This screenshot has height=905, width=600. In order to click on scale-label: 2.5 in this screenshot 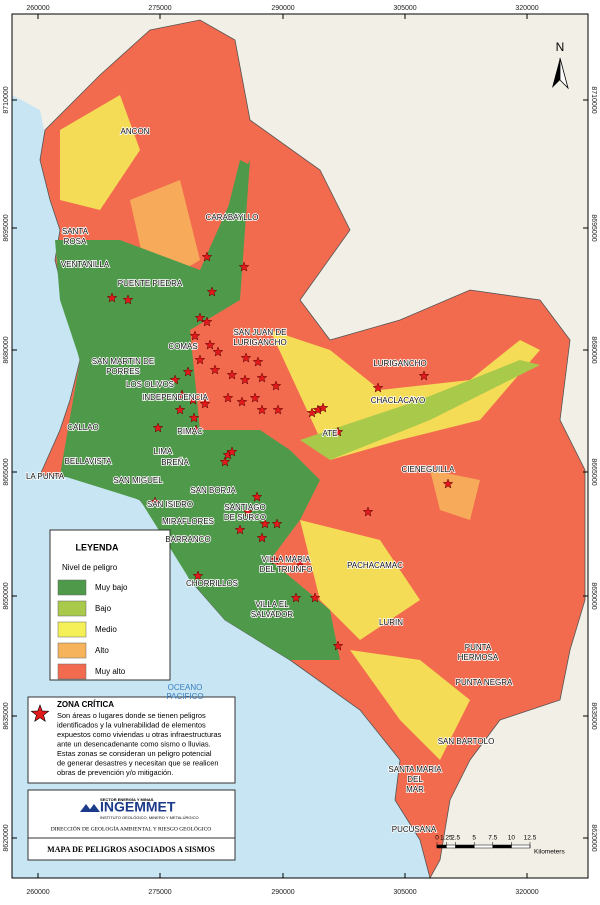, I will do `click(455, 838)`.